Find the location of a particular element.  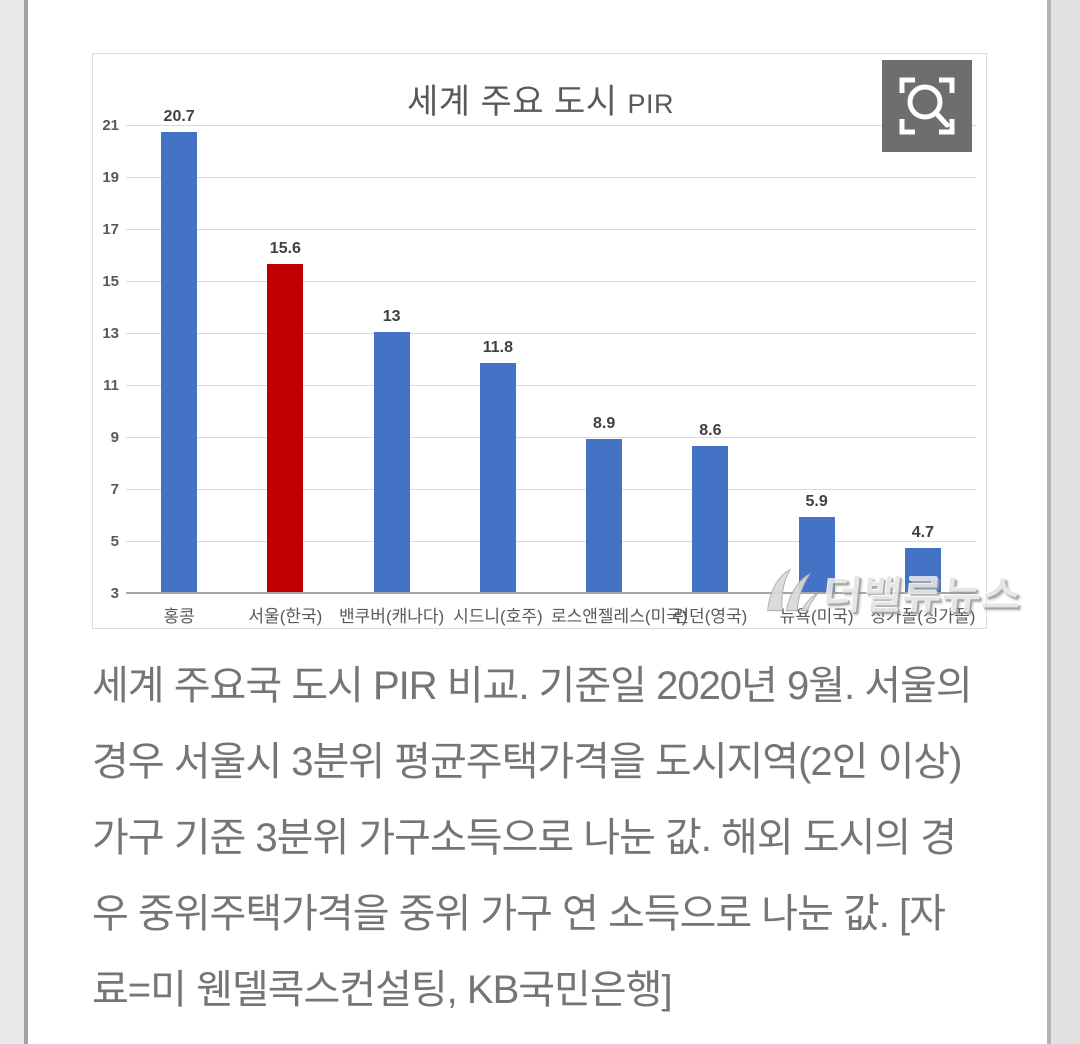

x-axis-category-label: 밴쿠버(캐나다) is located at coordinates (392, 616).